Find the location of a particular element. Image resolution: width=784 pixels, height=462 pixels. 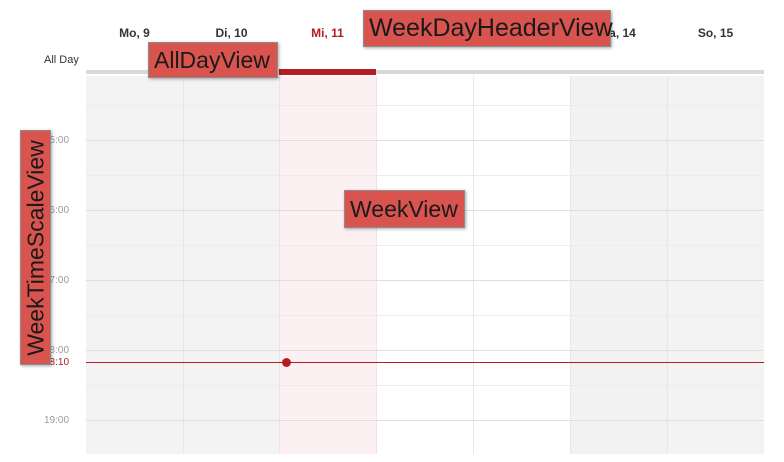

day-header-wed-today: Mi, 11 is located at coordinates (327, 33).